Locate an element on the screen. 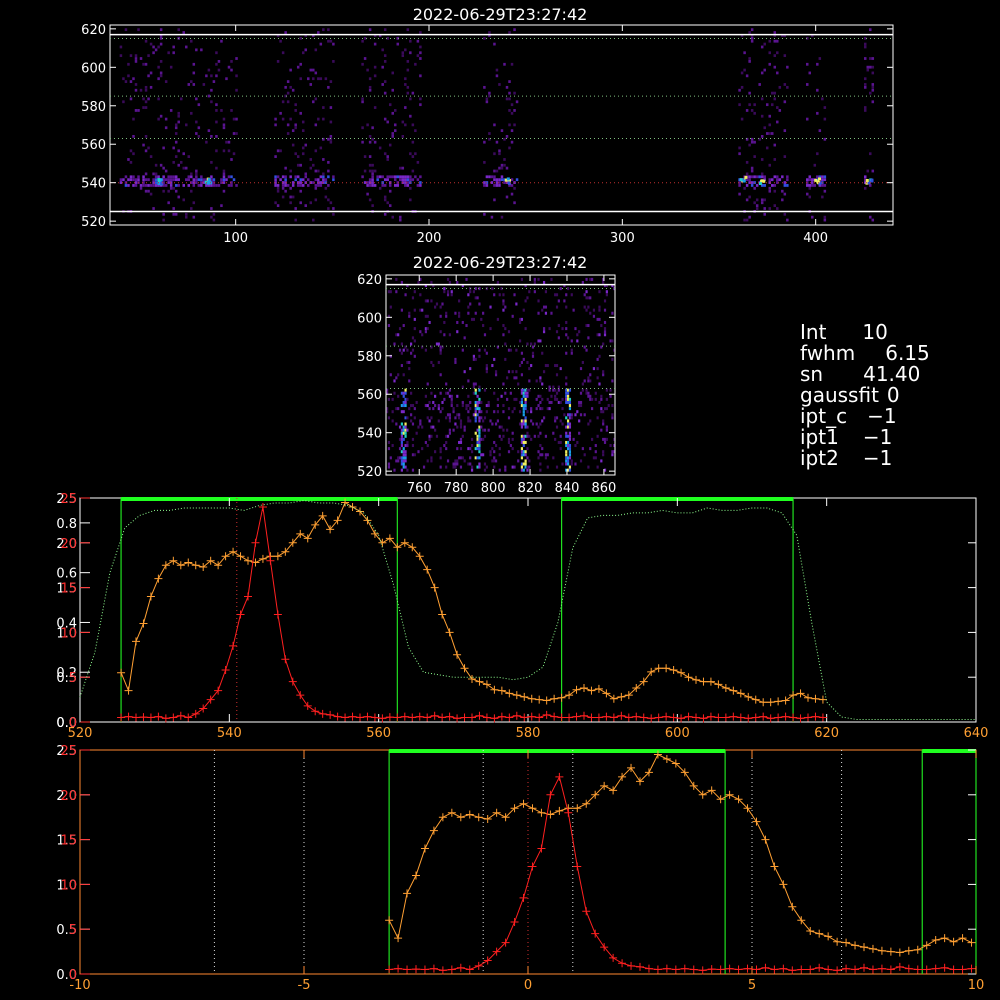  spectrum-y-tick-label: 5 is located at coordinates (73, 678).